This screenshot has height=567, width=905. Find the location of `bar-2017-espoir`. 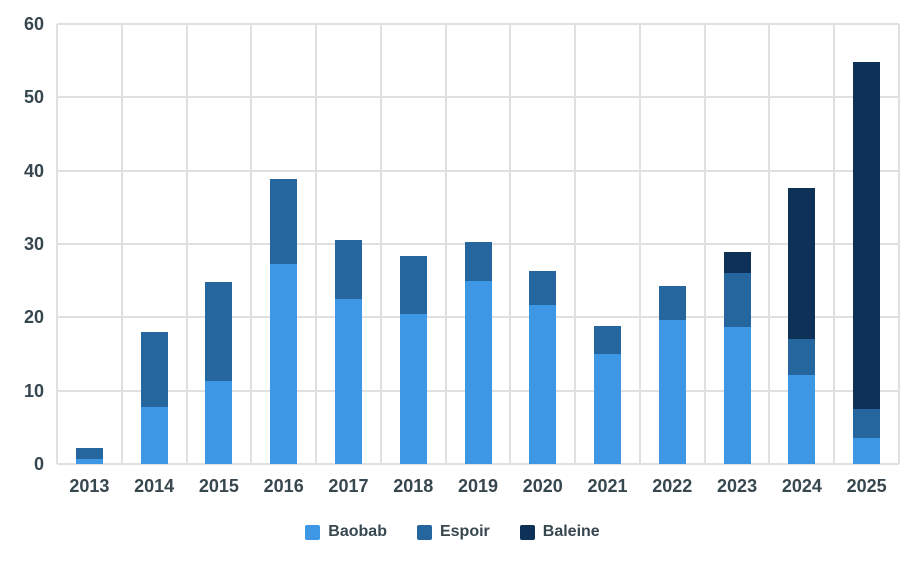

bar-2017-espoir is located at coordinates (348, 269).